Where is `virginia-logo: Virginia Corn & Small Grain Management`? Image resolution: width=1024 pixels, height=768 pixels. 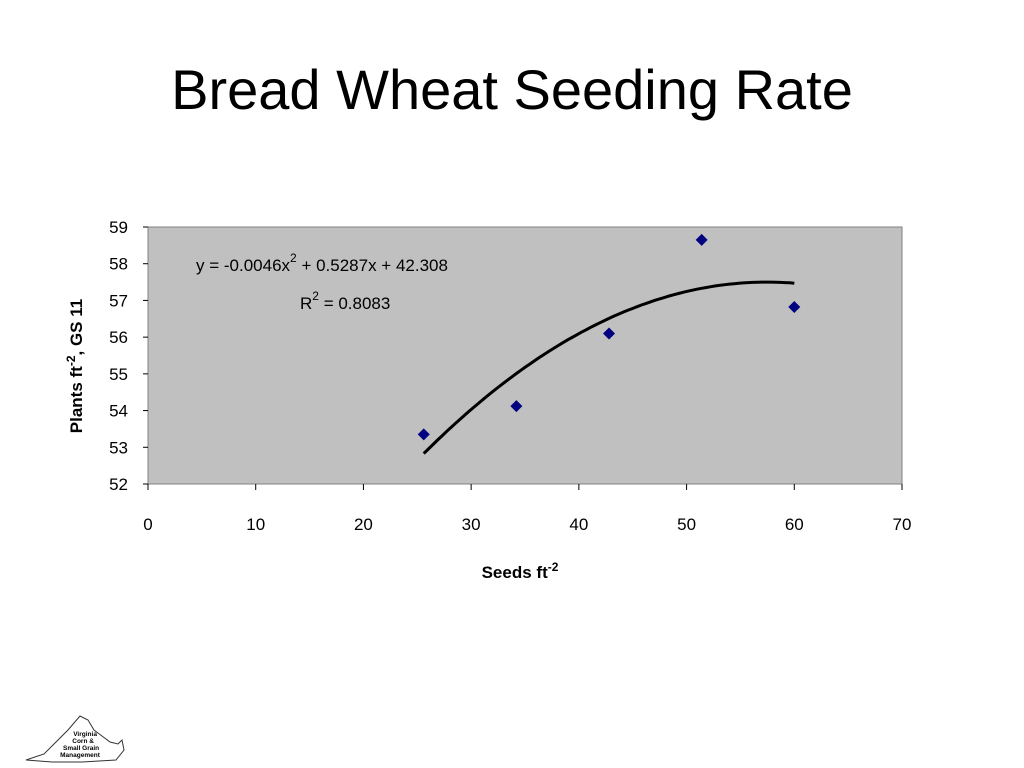
virginia-logo: Virginia Corn & Small Grain Management is located at coordinates (75, 739).